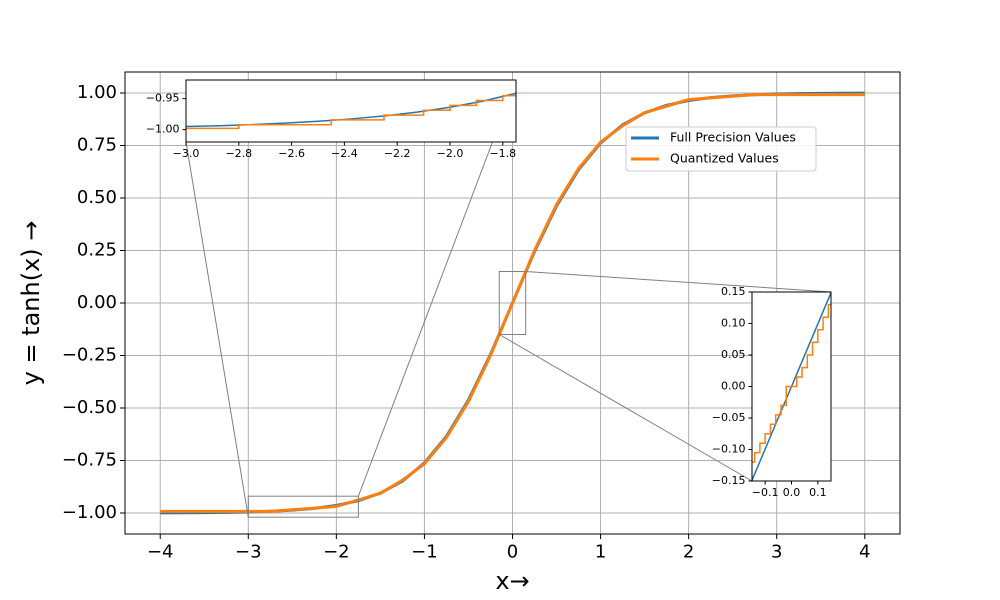 The height and width of the screenshot is (600, 1000). What do you see at coordinates (502, 153) in the screenshot?
I see `x-tick-label: −1.8` at bounding box center [502, 153].